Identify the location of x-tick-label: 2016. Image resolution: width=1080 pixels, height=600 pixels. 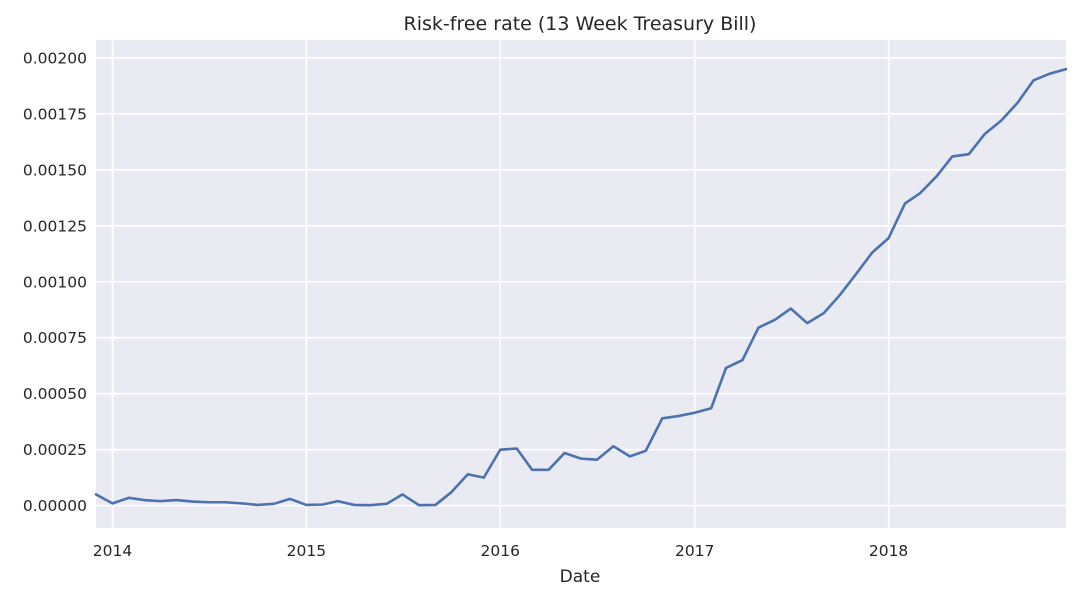
(500, 551).